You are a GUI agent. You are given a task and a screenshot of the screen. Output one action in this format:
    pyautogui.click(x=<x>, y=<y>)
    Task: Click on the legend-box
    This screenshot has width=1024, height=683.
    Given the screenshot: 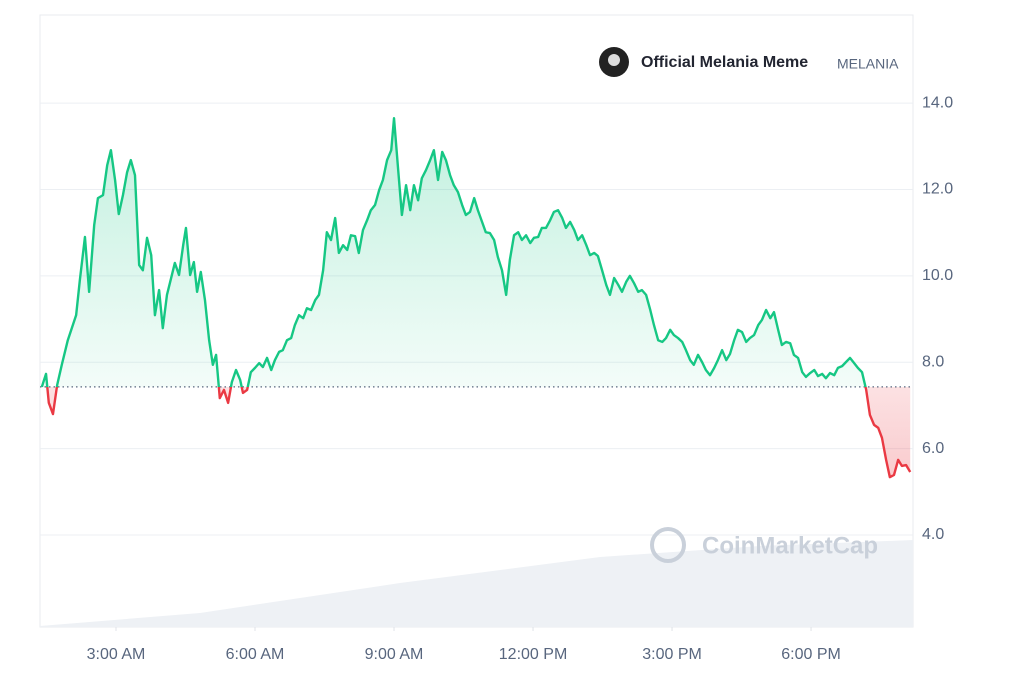 What is the action you would take?
    pyautogui.click(x=752, y=63)
    